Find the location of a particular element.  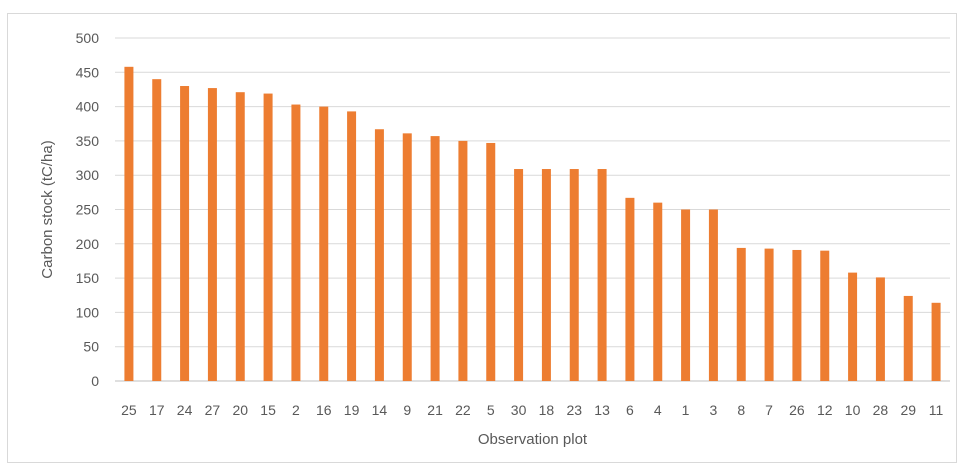

x-tick-label: 23 is located at coordinates (574, 410).